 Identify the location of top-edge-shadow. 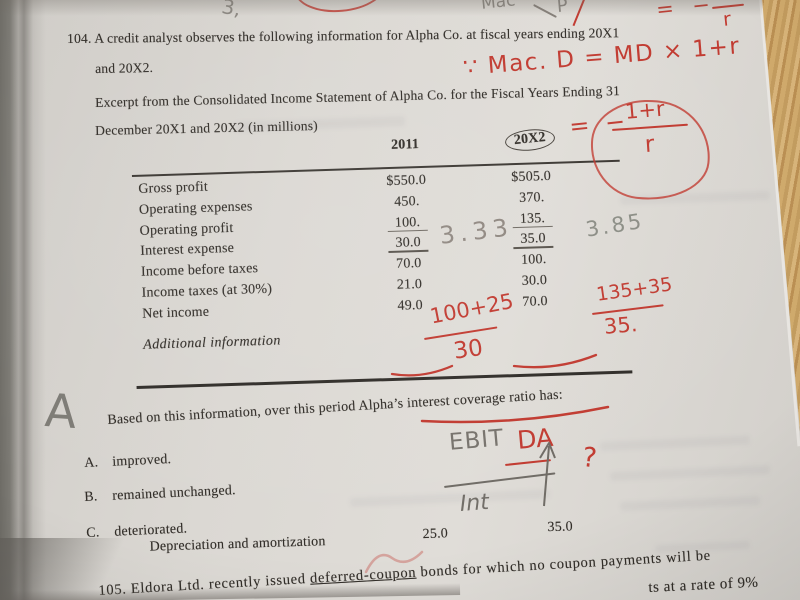
(381, 8).